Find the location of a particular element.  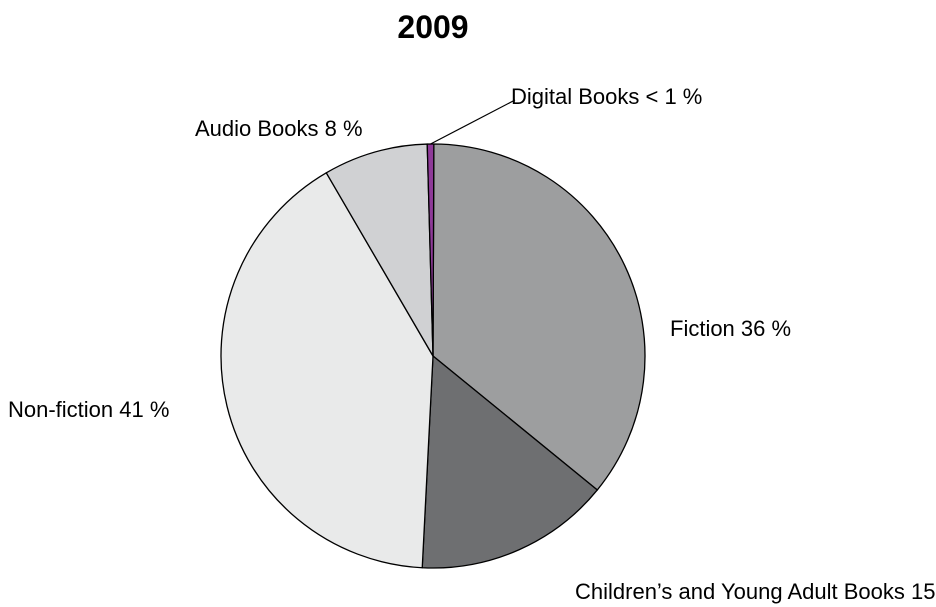

chart-title: 2009 is located at coordinates (432, 27).